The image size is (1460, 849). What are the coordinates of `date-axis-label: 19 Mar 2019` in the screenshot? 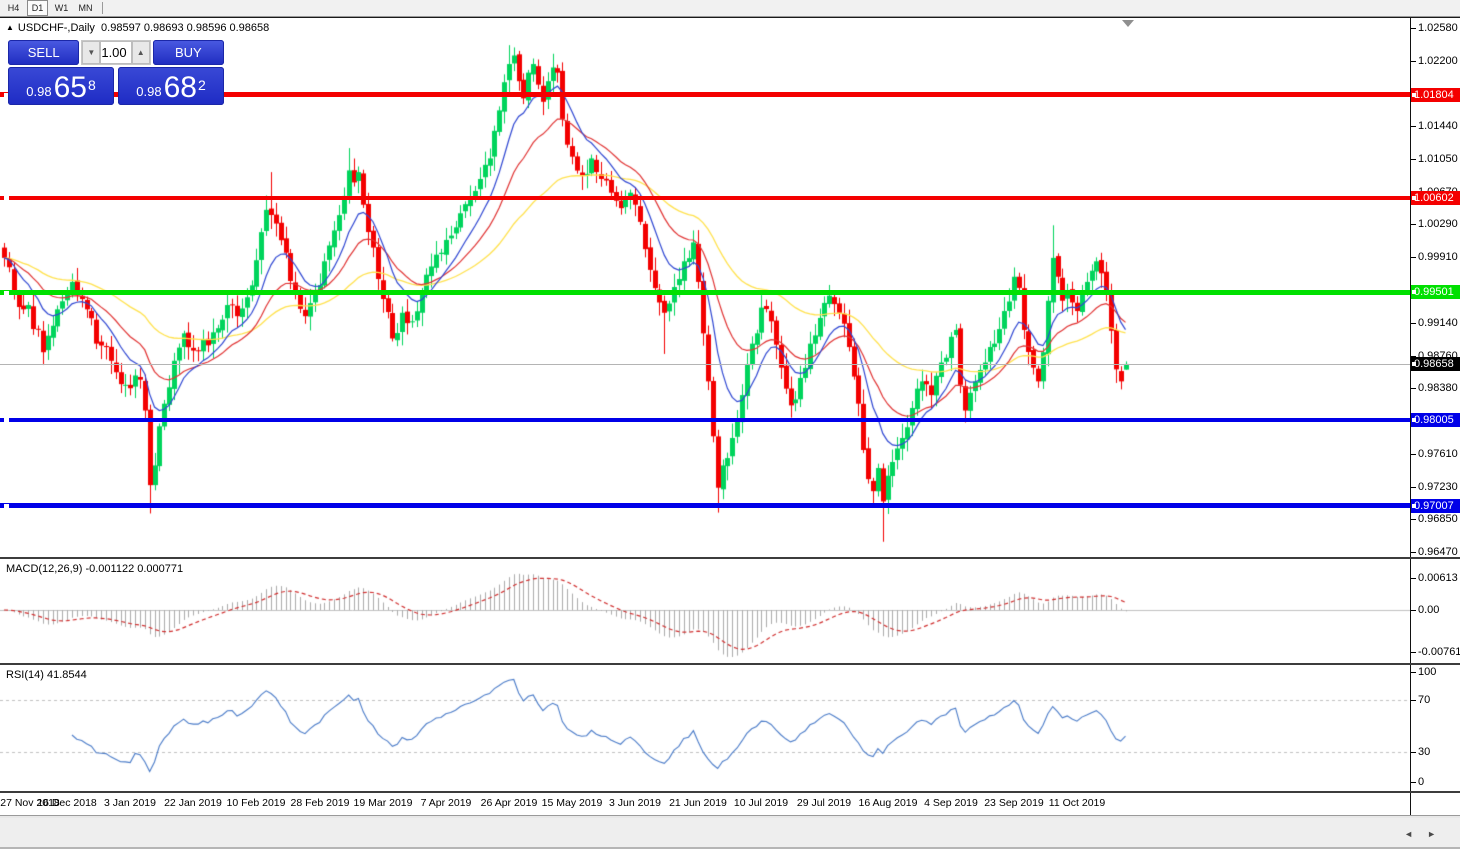 It's located at (383, 803).